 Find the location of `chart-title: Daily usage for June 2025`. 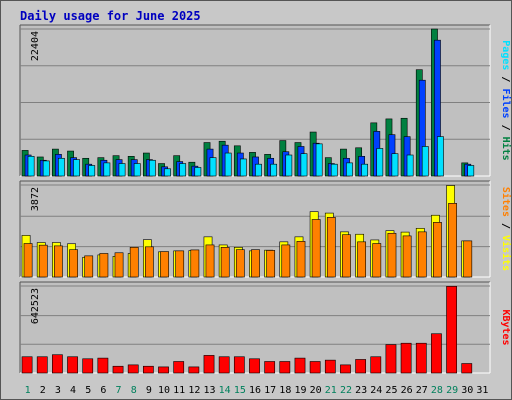

chart-title: Daily usage for June 2025 is located at coordinates (110, 16).